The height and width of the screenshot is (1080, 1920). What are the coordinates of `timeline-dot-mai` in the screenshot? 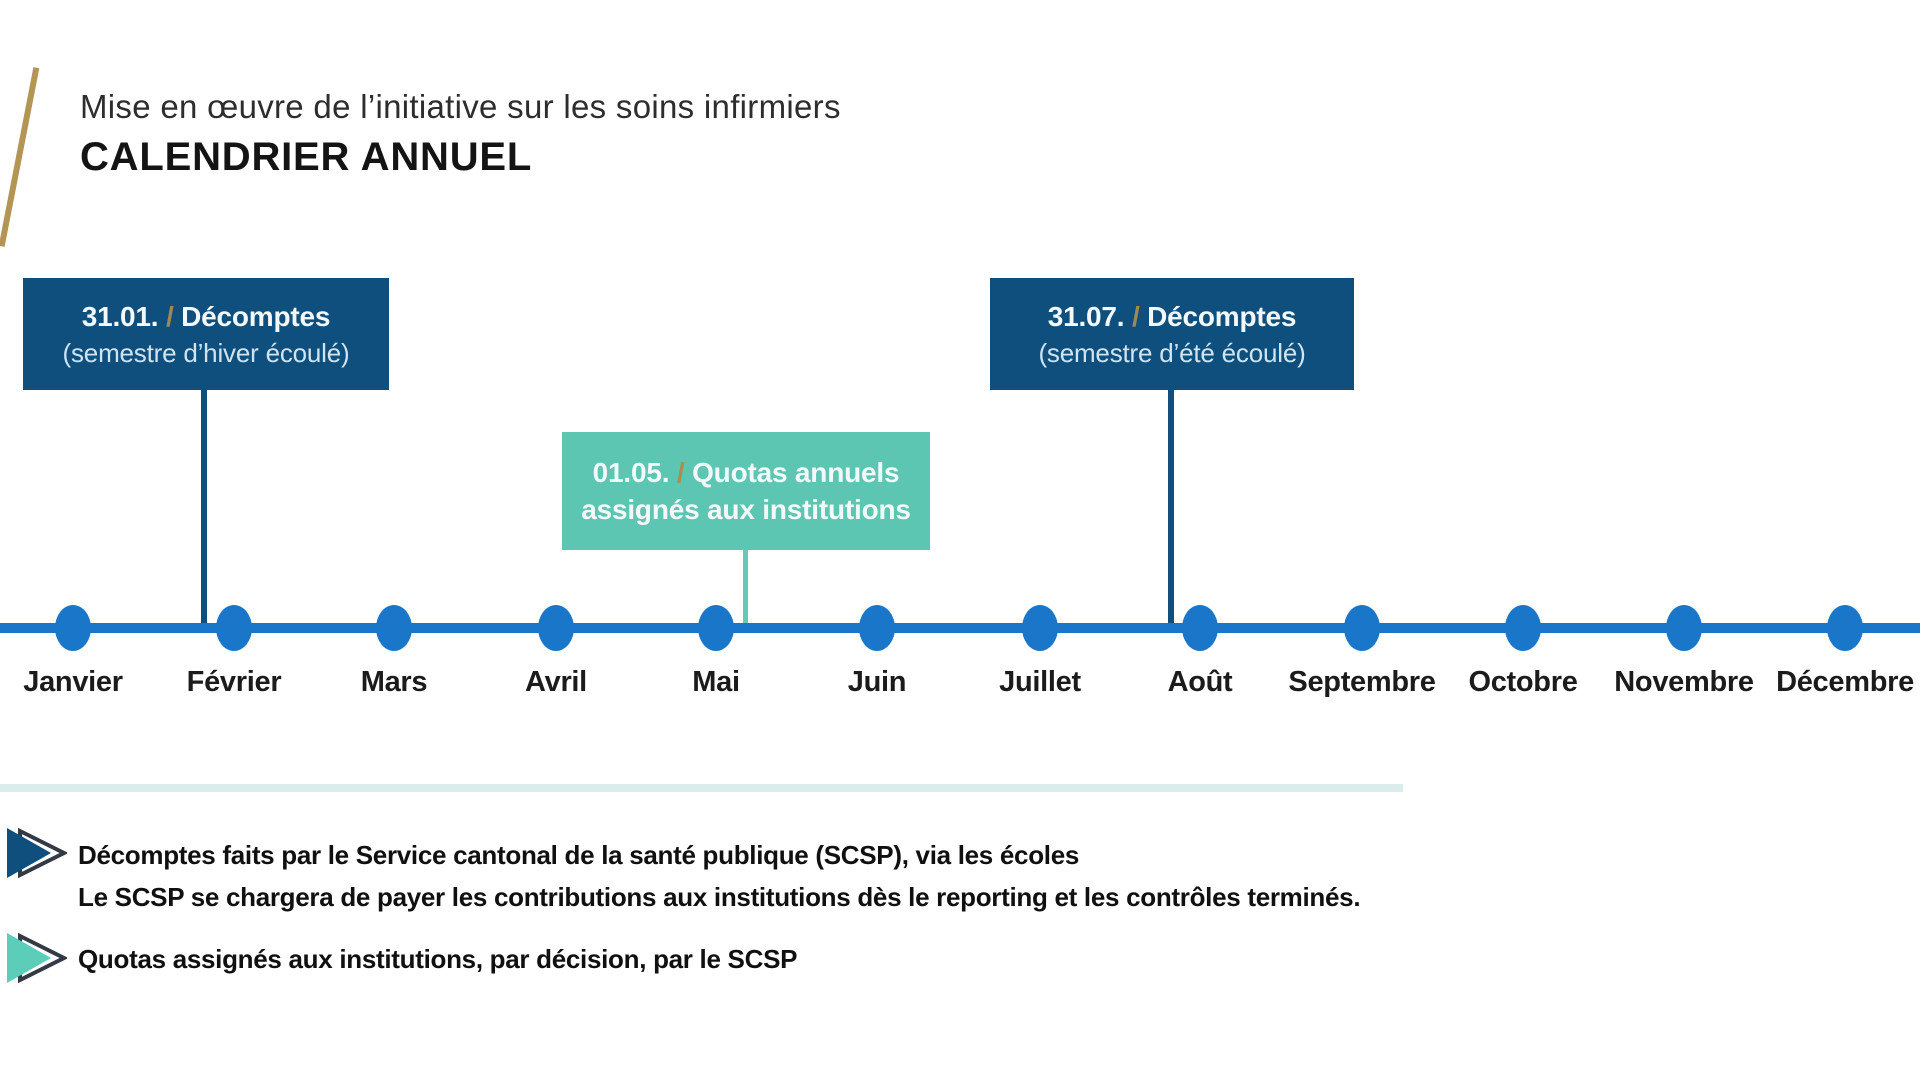 It's located at (716, 628).